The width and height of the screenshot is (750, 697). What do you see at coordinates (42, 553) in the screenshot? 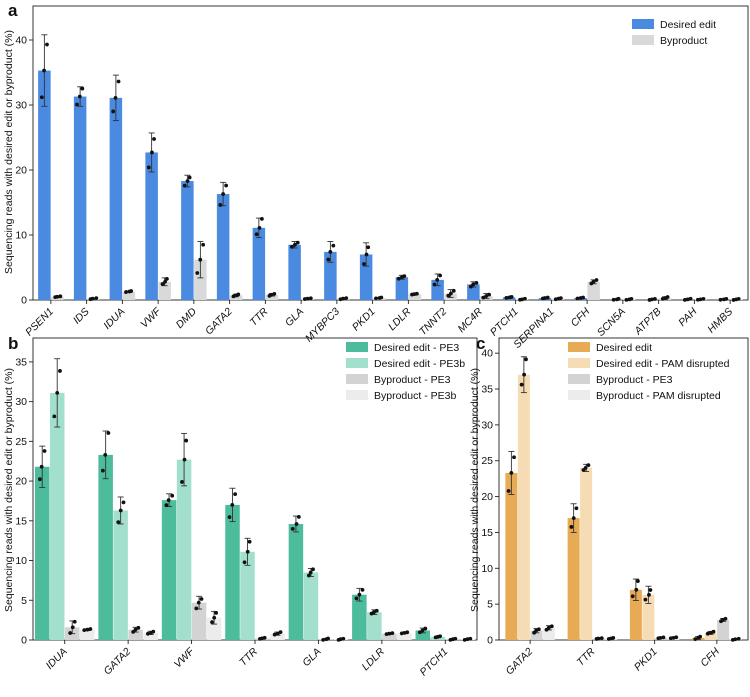
I see `bar-idua-desired-edit-pe3` at bounding box center [42, 553].